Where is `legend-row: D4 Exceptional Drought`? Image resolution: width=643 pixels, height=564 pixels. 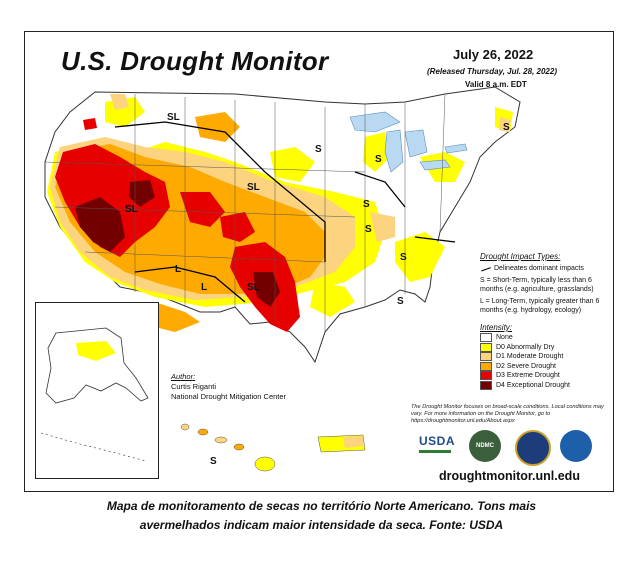 legend-row: D4 Exceptional Drought is located at coordinates (545, 385).